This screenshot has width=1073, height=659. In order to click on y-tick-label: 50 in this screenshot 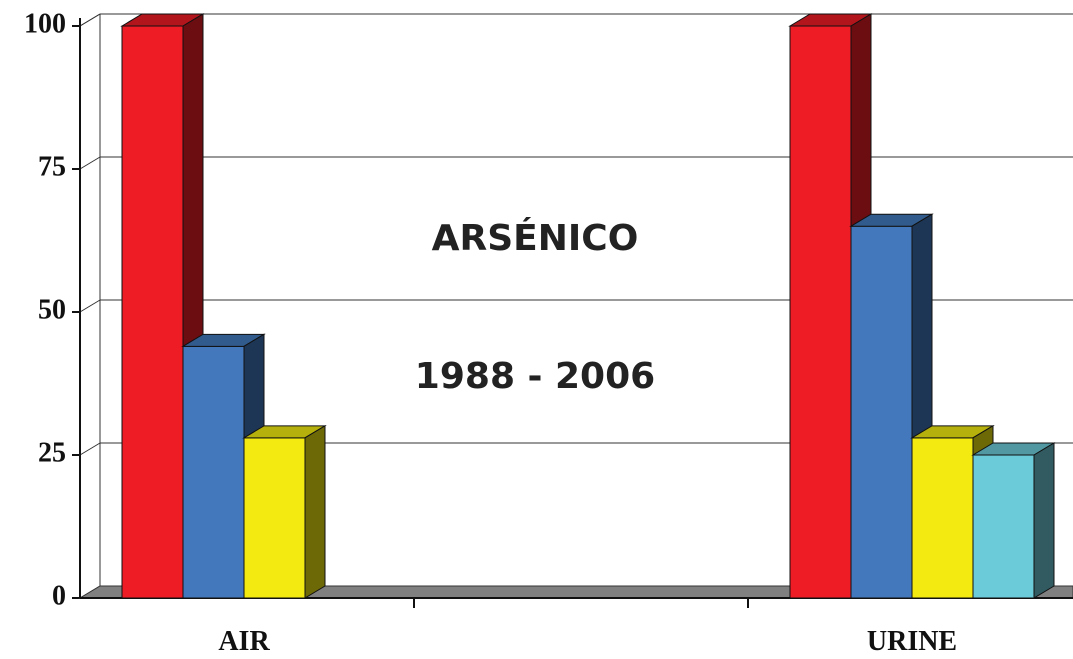, I will do `click(52, 309)`.